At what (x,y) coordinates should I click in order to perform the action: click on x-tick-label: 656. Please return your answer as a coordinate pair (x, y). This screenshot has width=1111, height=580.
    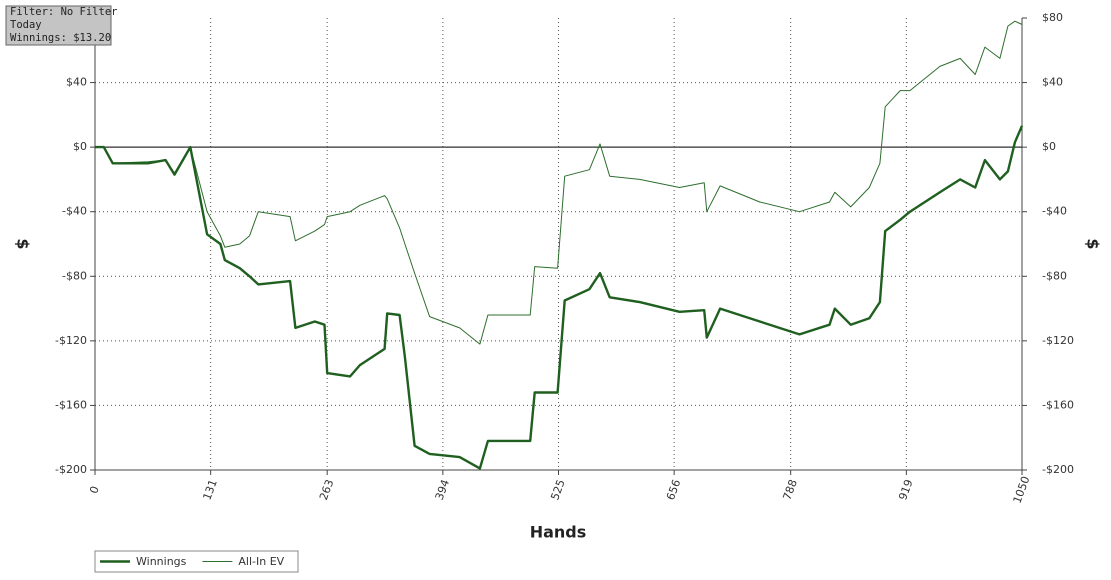
    Looking at the image, I should click on (673, 490).